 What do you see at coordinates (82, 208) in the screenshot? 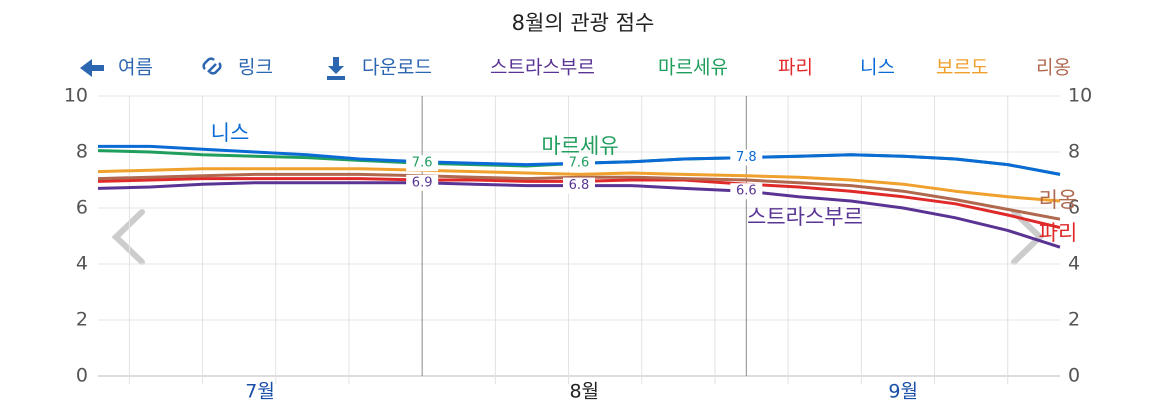
I see `y-tick-label: 6` at bounding box center [82, 208].